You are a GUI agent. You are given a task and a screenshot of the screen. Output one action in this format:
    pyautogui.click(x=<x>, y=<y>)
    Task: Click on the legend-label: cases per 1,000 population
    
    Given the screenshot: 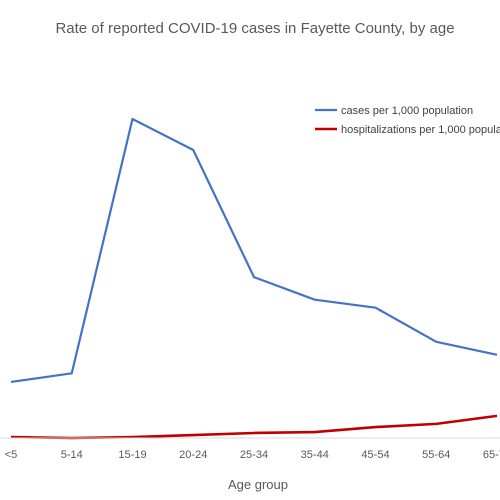 What is the action you would take?
    pyautogui.click(x=407, y=111)
    